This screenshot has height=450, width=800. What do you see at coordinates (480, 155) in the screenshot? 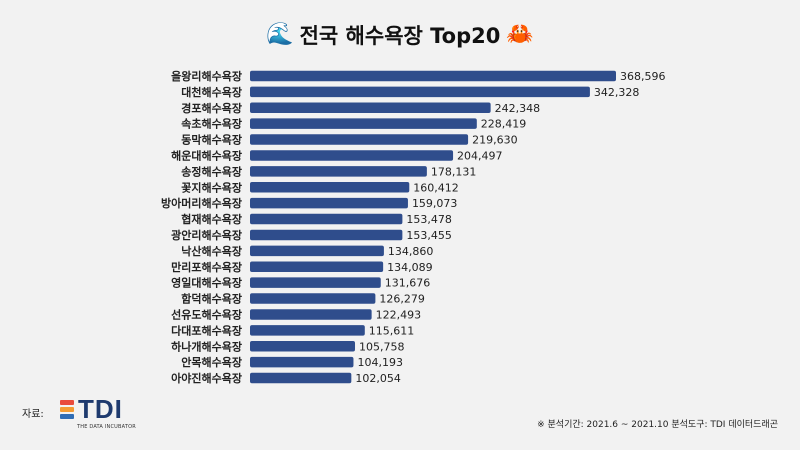
I see `value-label: 204,497` at bounding box center [480, 155].